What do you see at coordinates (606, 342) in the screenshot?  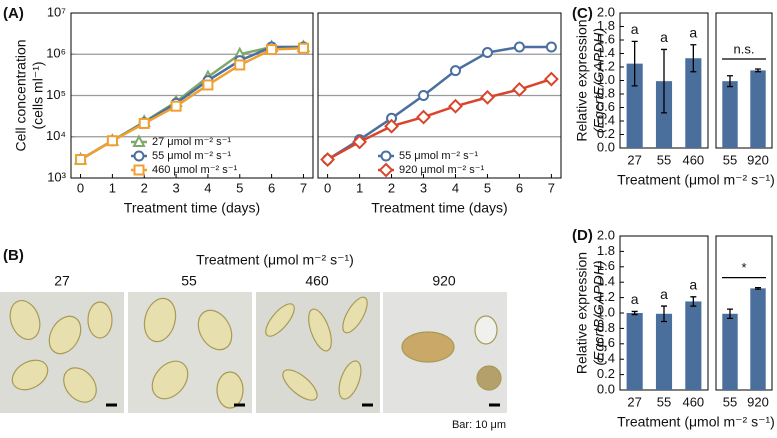 I see `y-tick-label: 0.6` at bounding box center [606, 342].